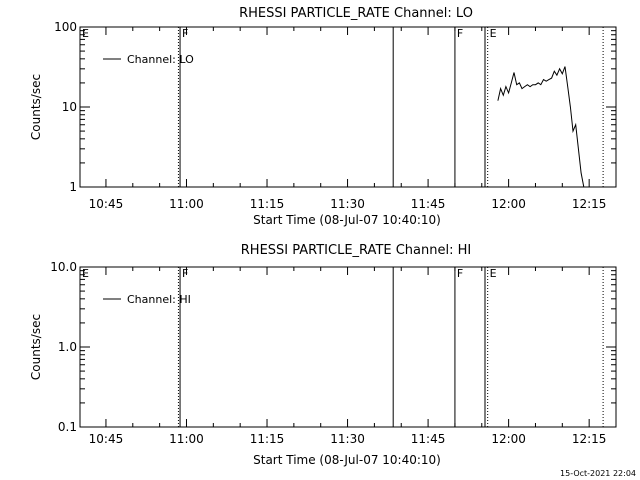 The image size is (640, 480). Describe the element at coordinates (508, 439) in the screenshot. I see `panel-2-x-tick-label: 12:00` at that location.